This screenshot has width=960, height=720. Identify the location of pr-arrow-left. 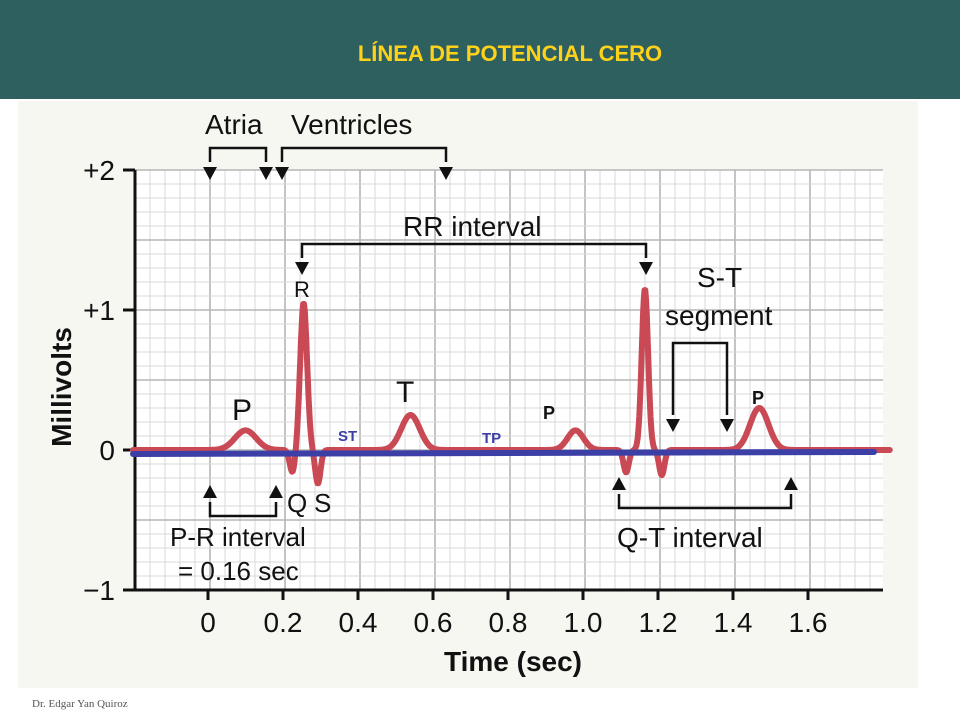
(210, 491).